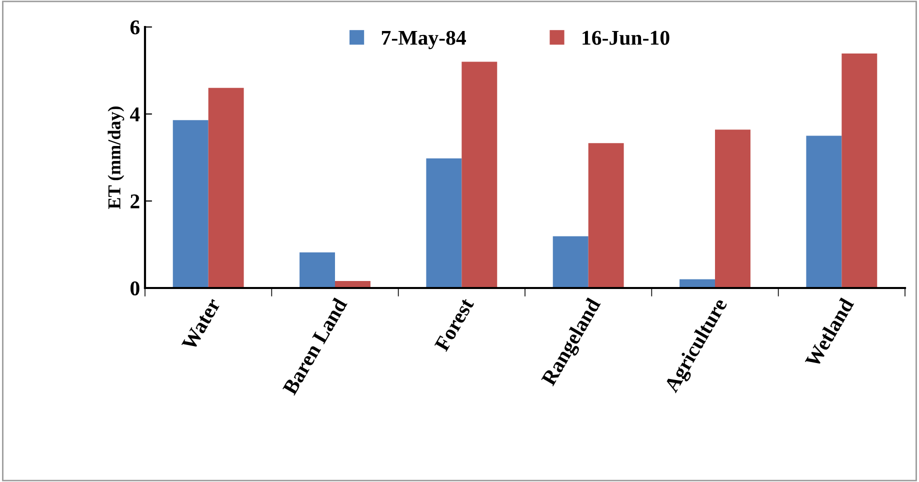 This screenshot has width=919, height=482. Describe the element at coordinates (626, 37) in the screenshot. I see `legend-label: 16-Jun-10` at that location.